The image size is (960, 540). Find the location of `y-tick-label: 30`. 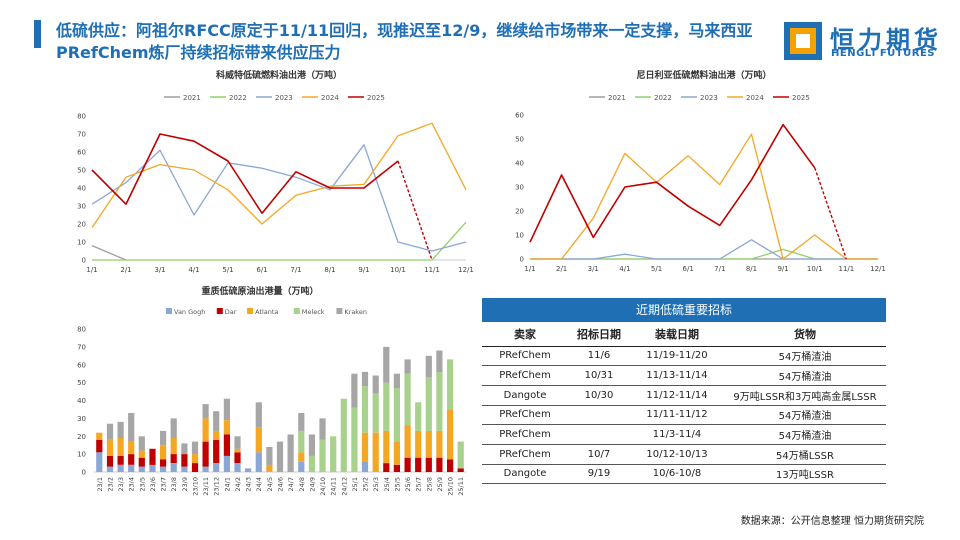

y-tick-label: 30 is located at coordinates (81, 207).